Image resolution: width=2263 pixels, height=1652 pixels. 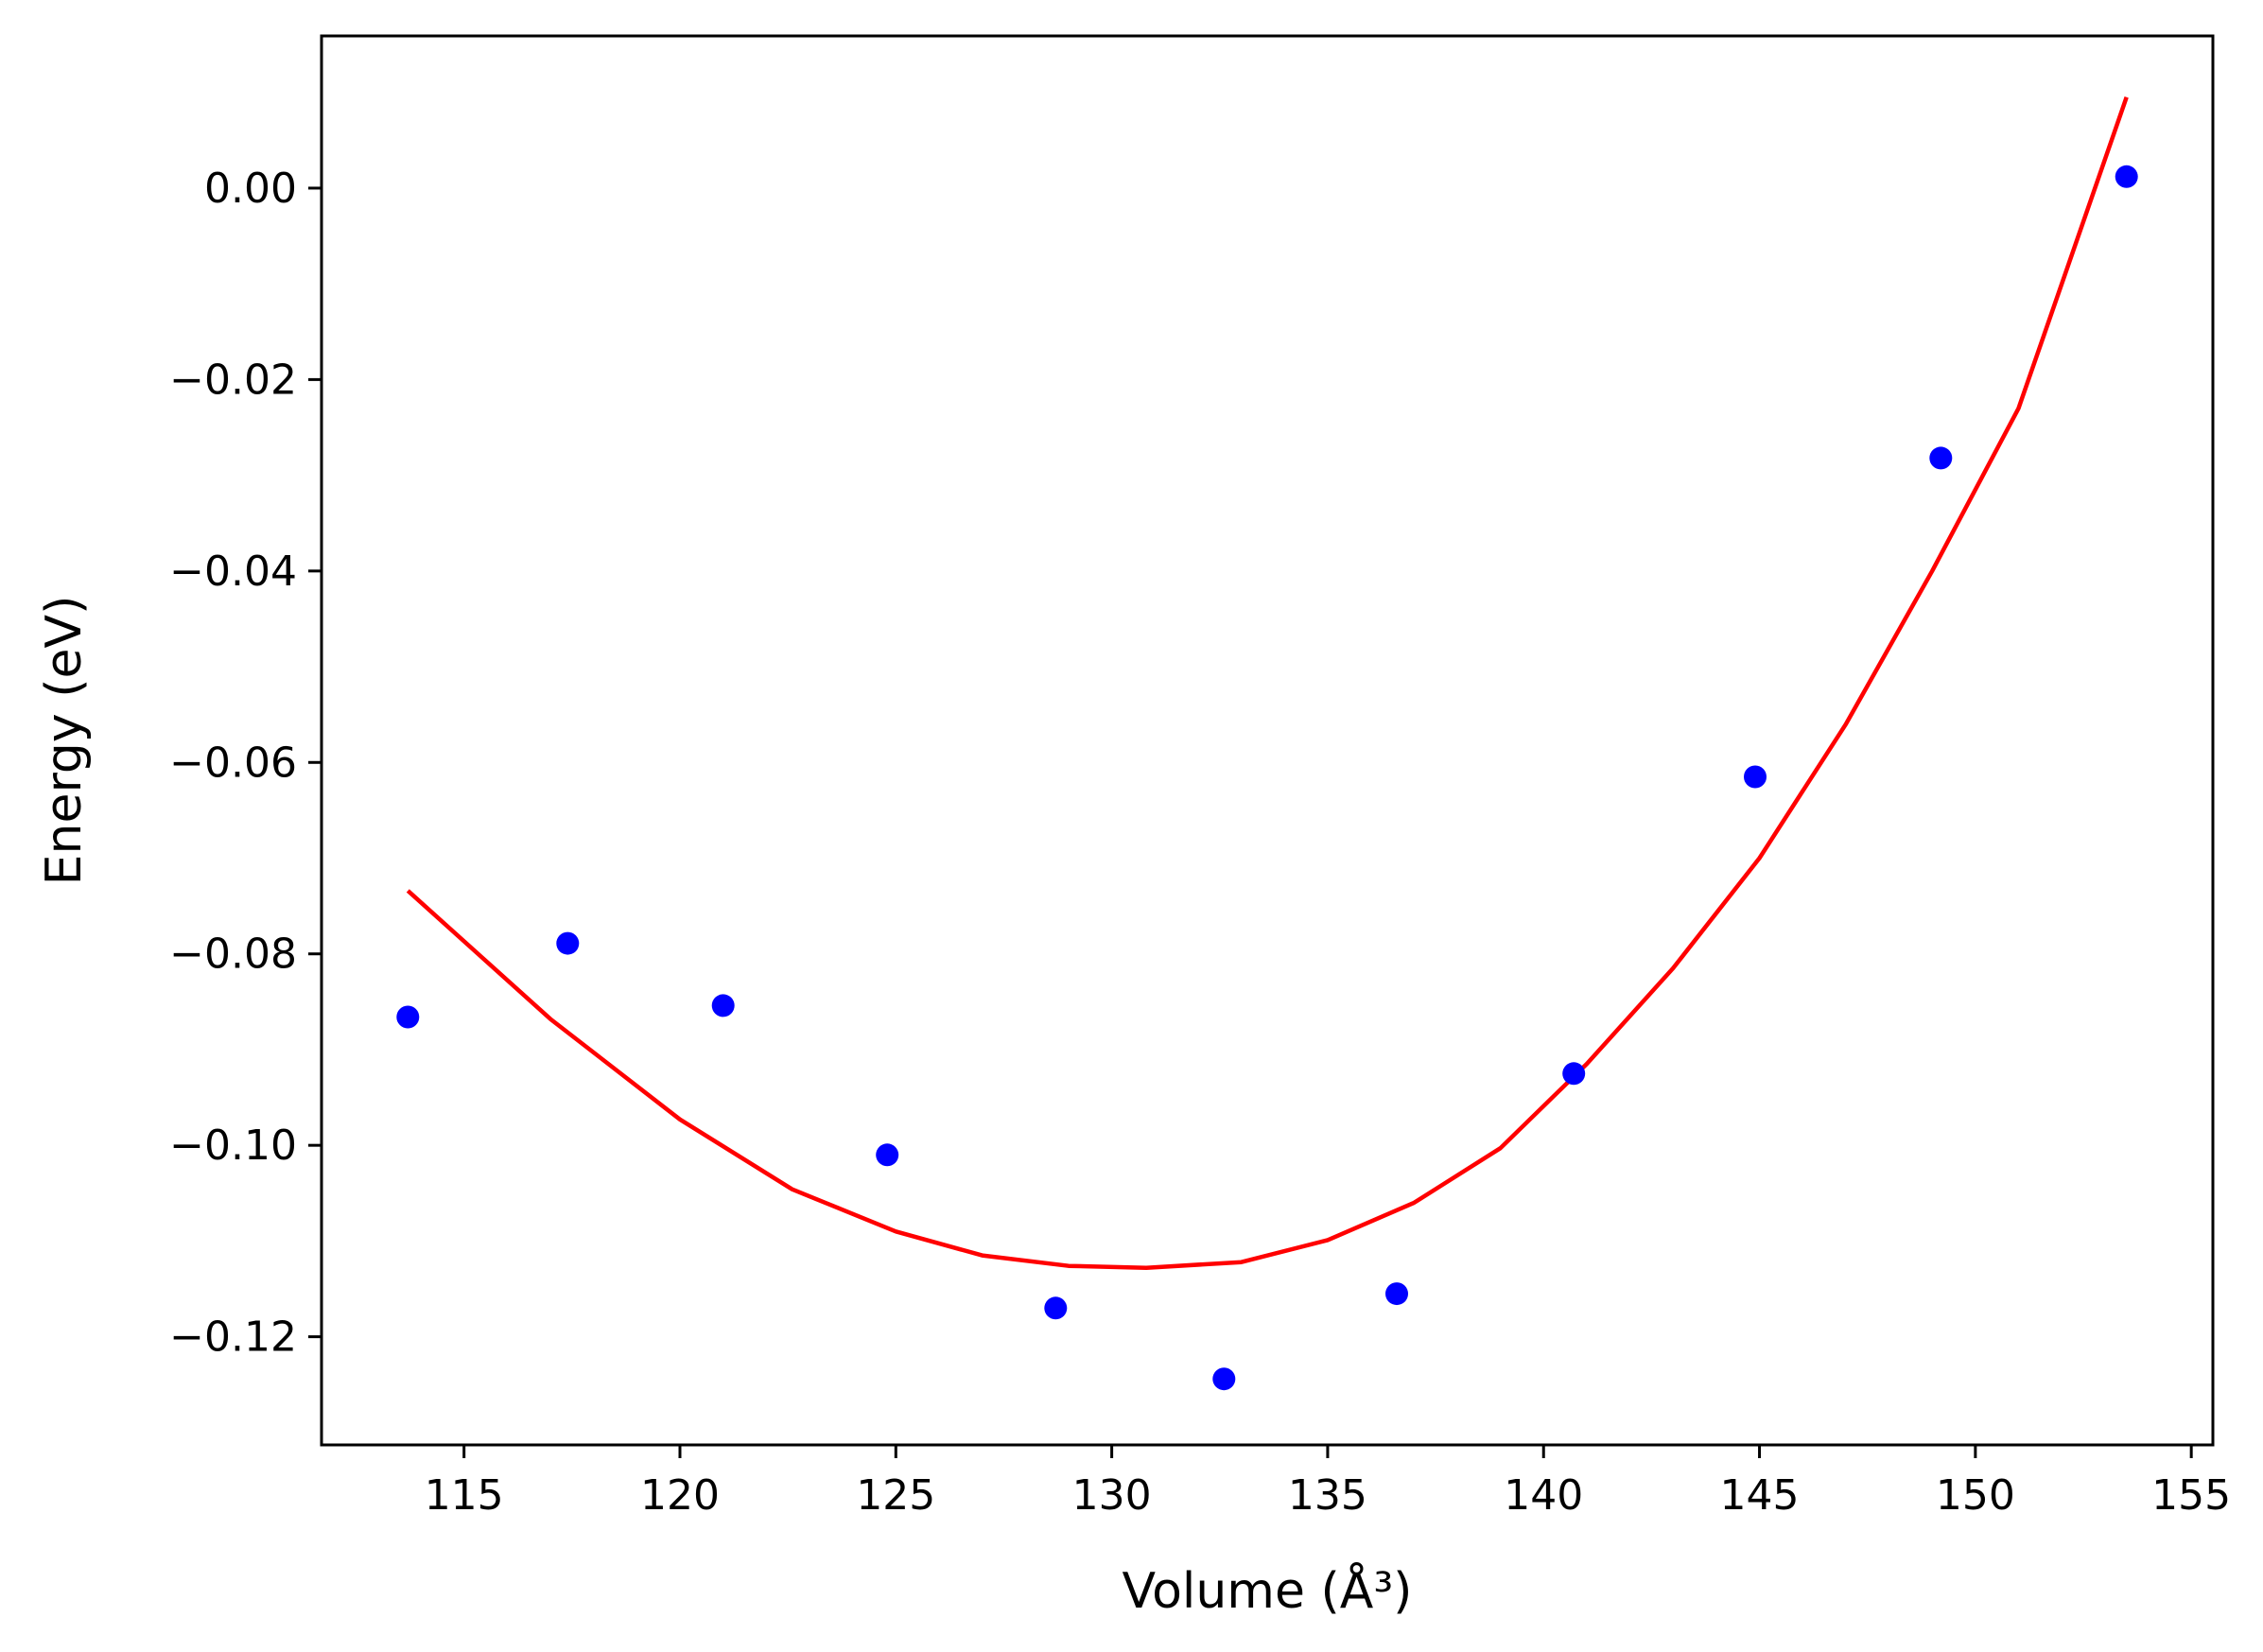 I want to click on y-tick-label: −0.02, so click(x=233, y=380).